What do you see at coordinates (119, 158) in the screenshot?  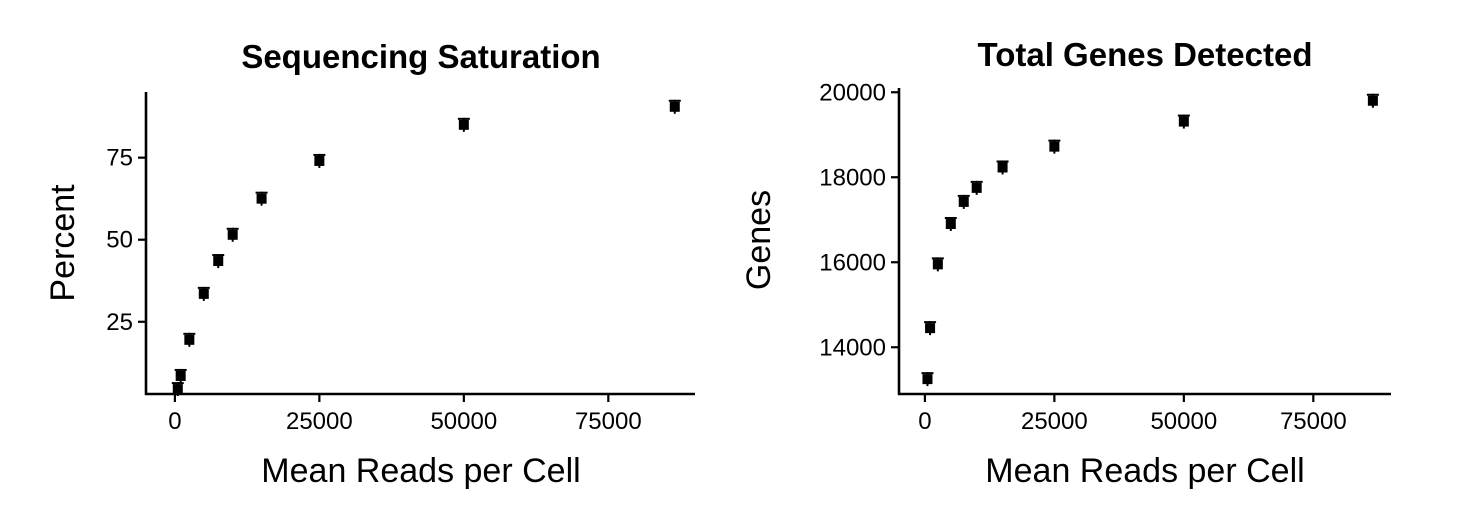 I see `y-tick-label: 75` at bounding box center [119, 158].